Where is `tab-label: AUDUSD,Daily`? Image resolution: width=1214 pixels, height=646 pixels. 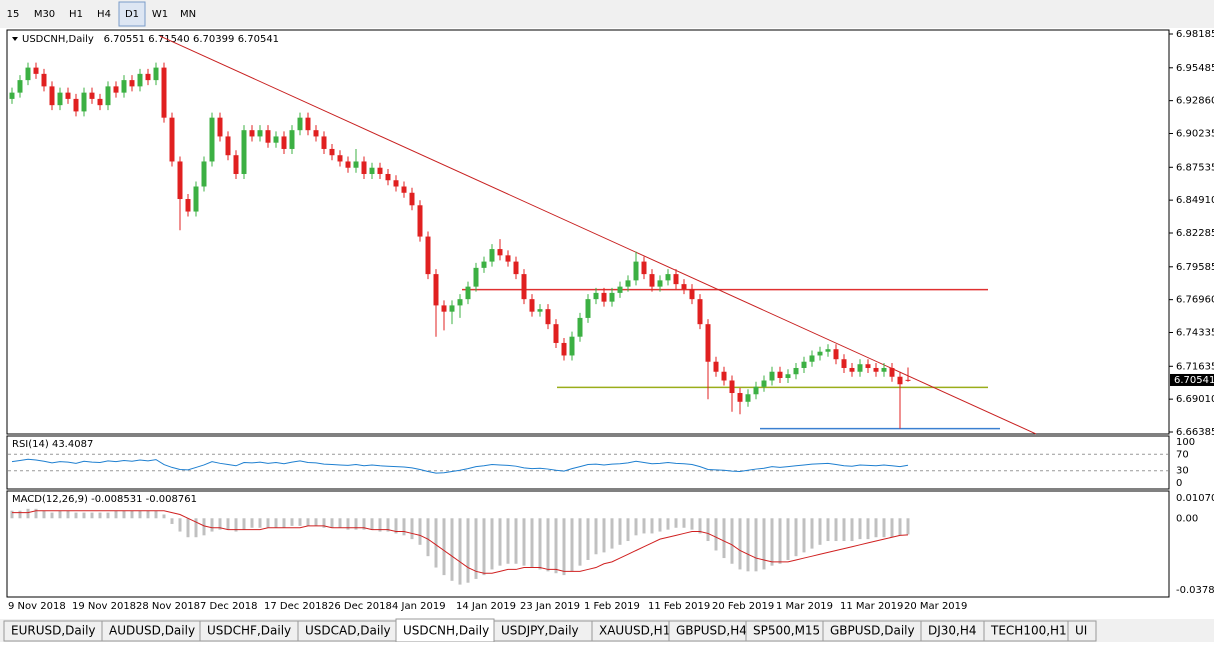 tab-label: AUDUSD,Daily is located at coordinates (152, 631).